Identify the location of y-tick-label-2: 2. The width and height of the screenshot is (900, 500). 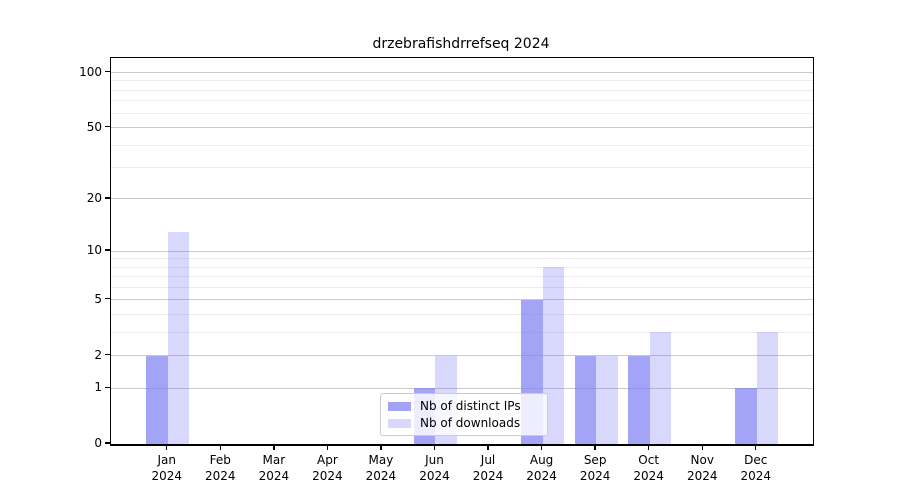
(98, 354).